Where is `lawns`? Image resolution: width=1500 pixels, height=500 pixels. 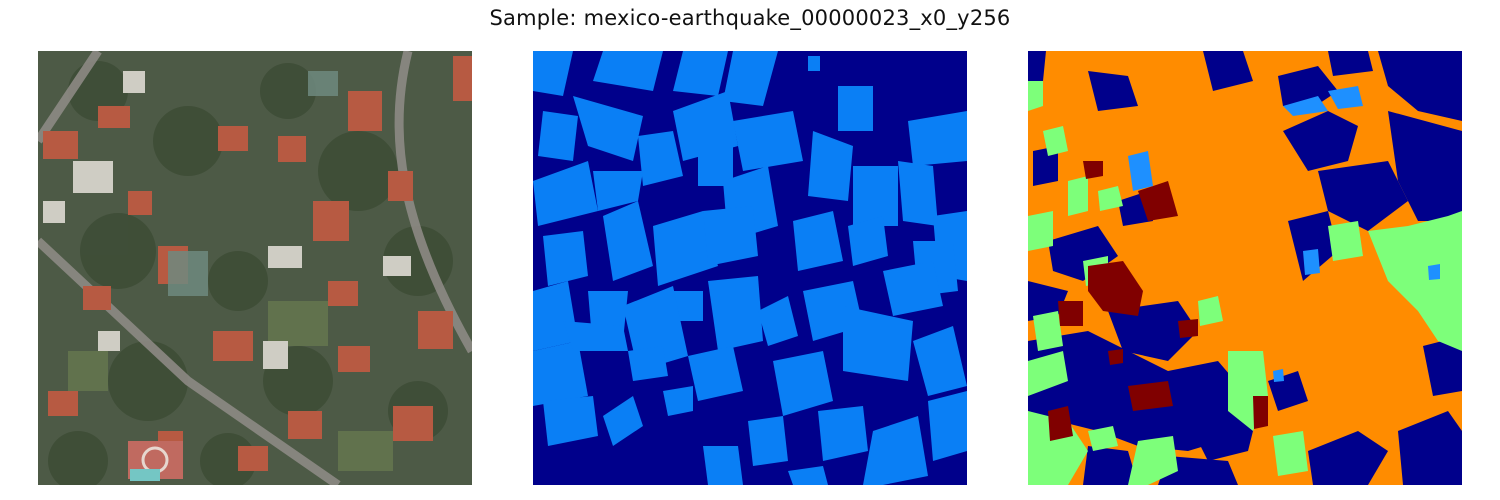
lawns is located at coordinates (230, 386).